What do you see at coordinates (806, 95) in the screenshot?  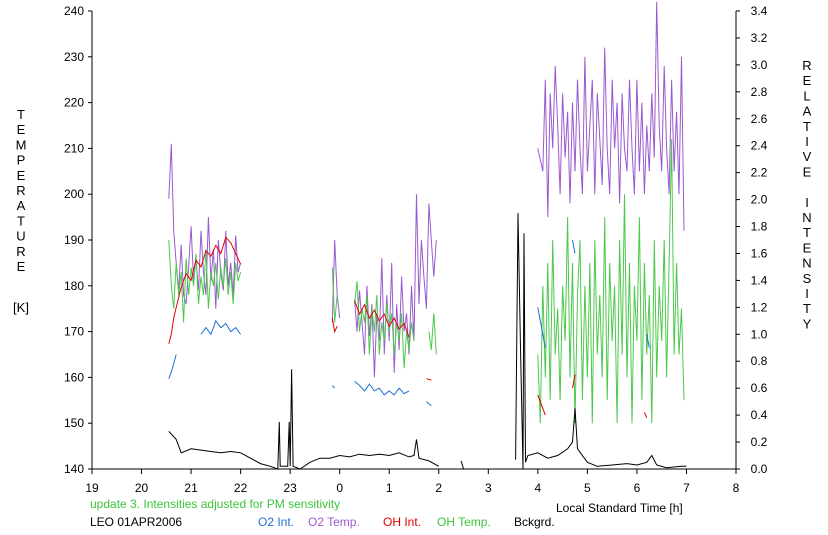 I see `right-label-letter: L` at bounding box center [806, 95].